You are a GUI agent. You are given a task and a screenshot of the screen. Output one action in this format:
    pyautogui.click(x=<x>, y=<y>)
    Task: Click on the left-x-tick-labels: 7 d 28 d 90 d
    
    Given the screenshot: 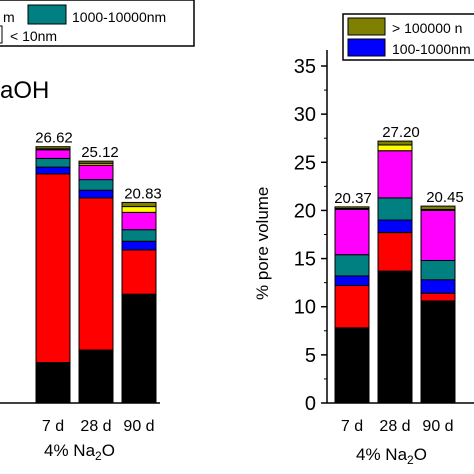 What is the action you would take?
    pyautogui.click(x=98, y=426)
    